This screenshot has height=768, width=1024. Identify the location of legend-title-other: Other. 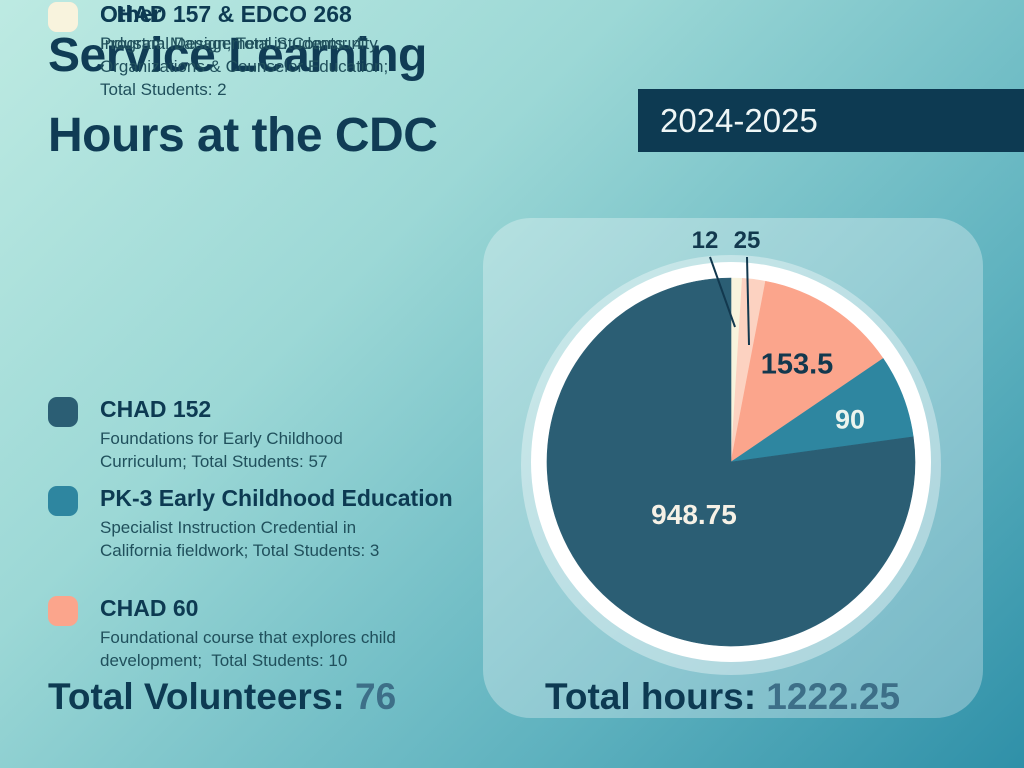
(131, 14).